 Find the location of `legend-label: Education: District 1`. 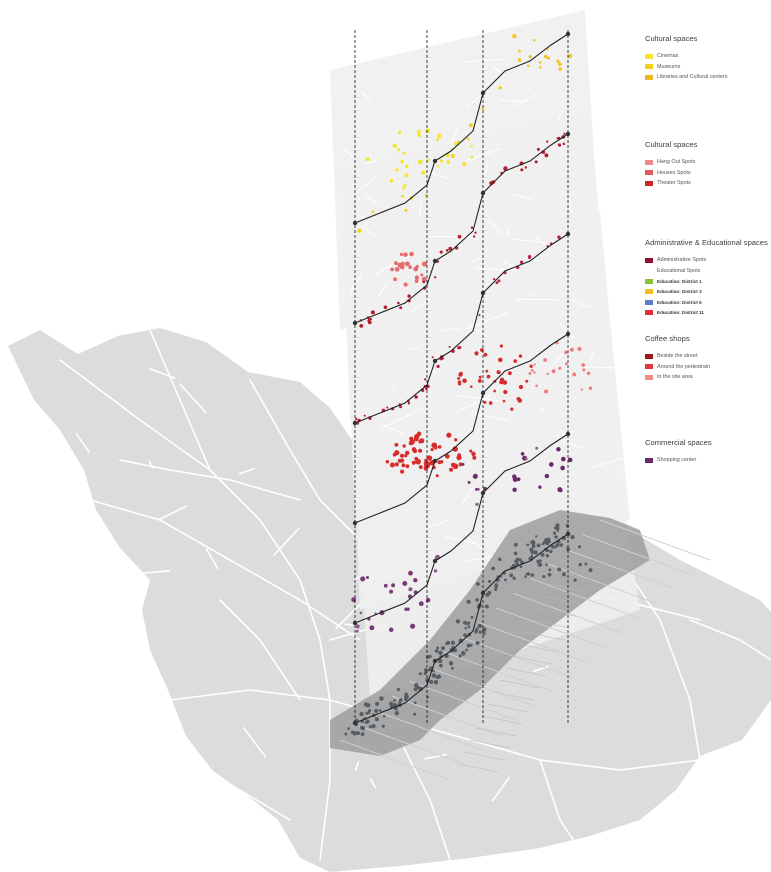

legend-label: Education: District 1 is located at coordinates (679, 281).